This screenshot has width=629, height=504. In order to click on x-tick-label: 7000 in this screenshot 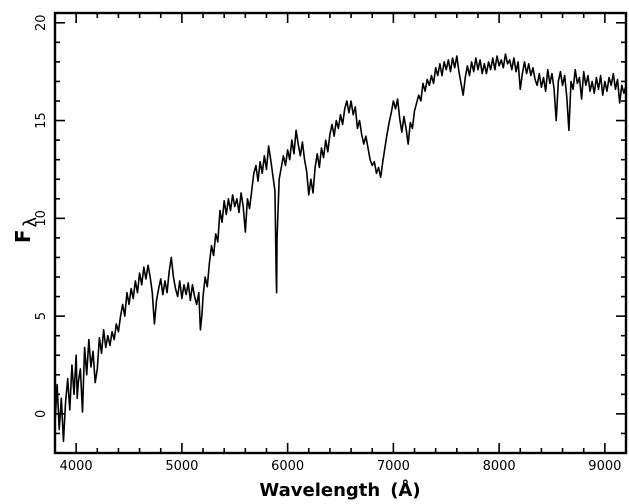, I will do `click(393, 466)`.